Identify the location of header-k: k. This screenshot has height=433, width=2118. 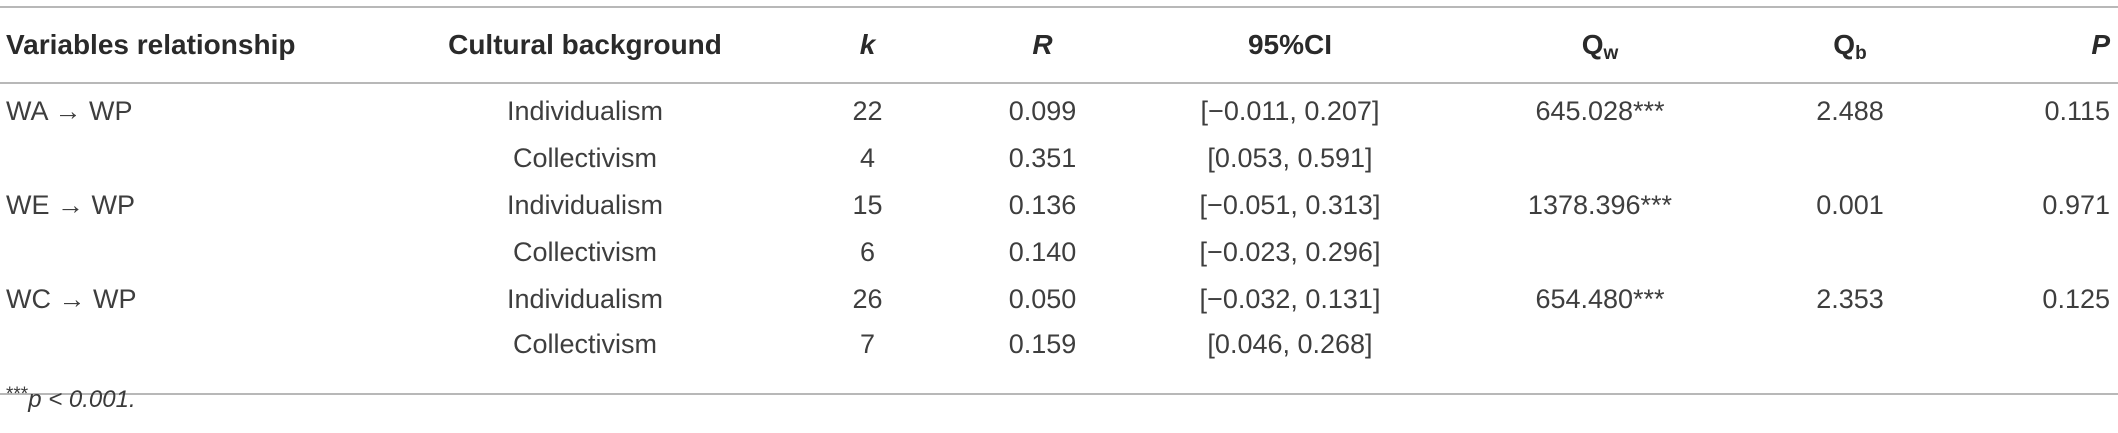
(867, 45).